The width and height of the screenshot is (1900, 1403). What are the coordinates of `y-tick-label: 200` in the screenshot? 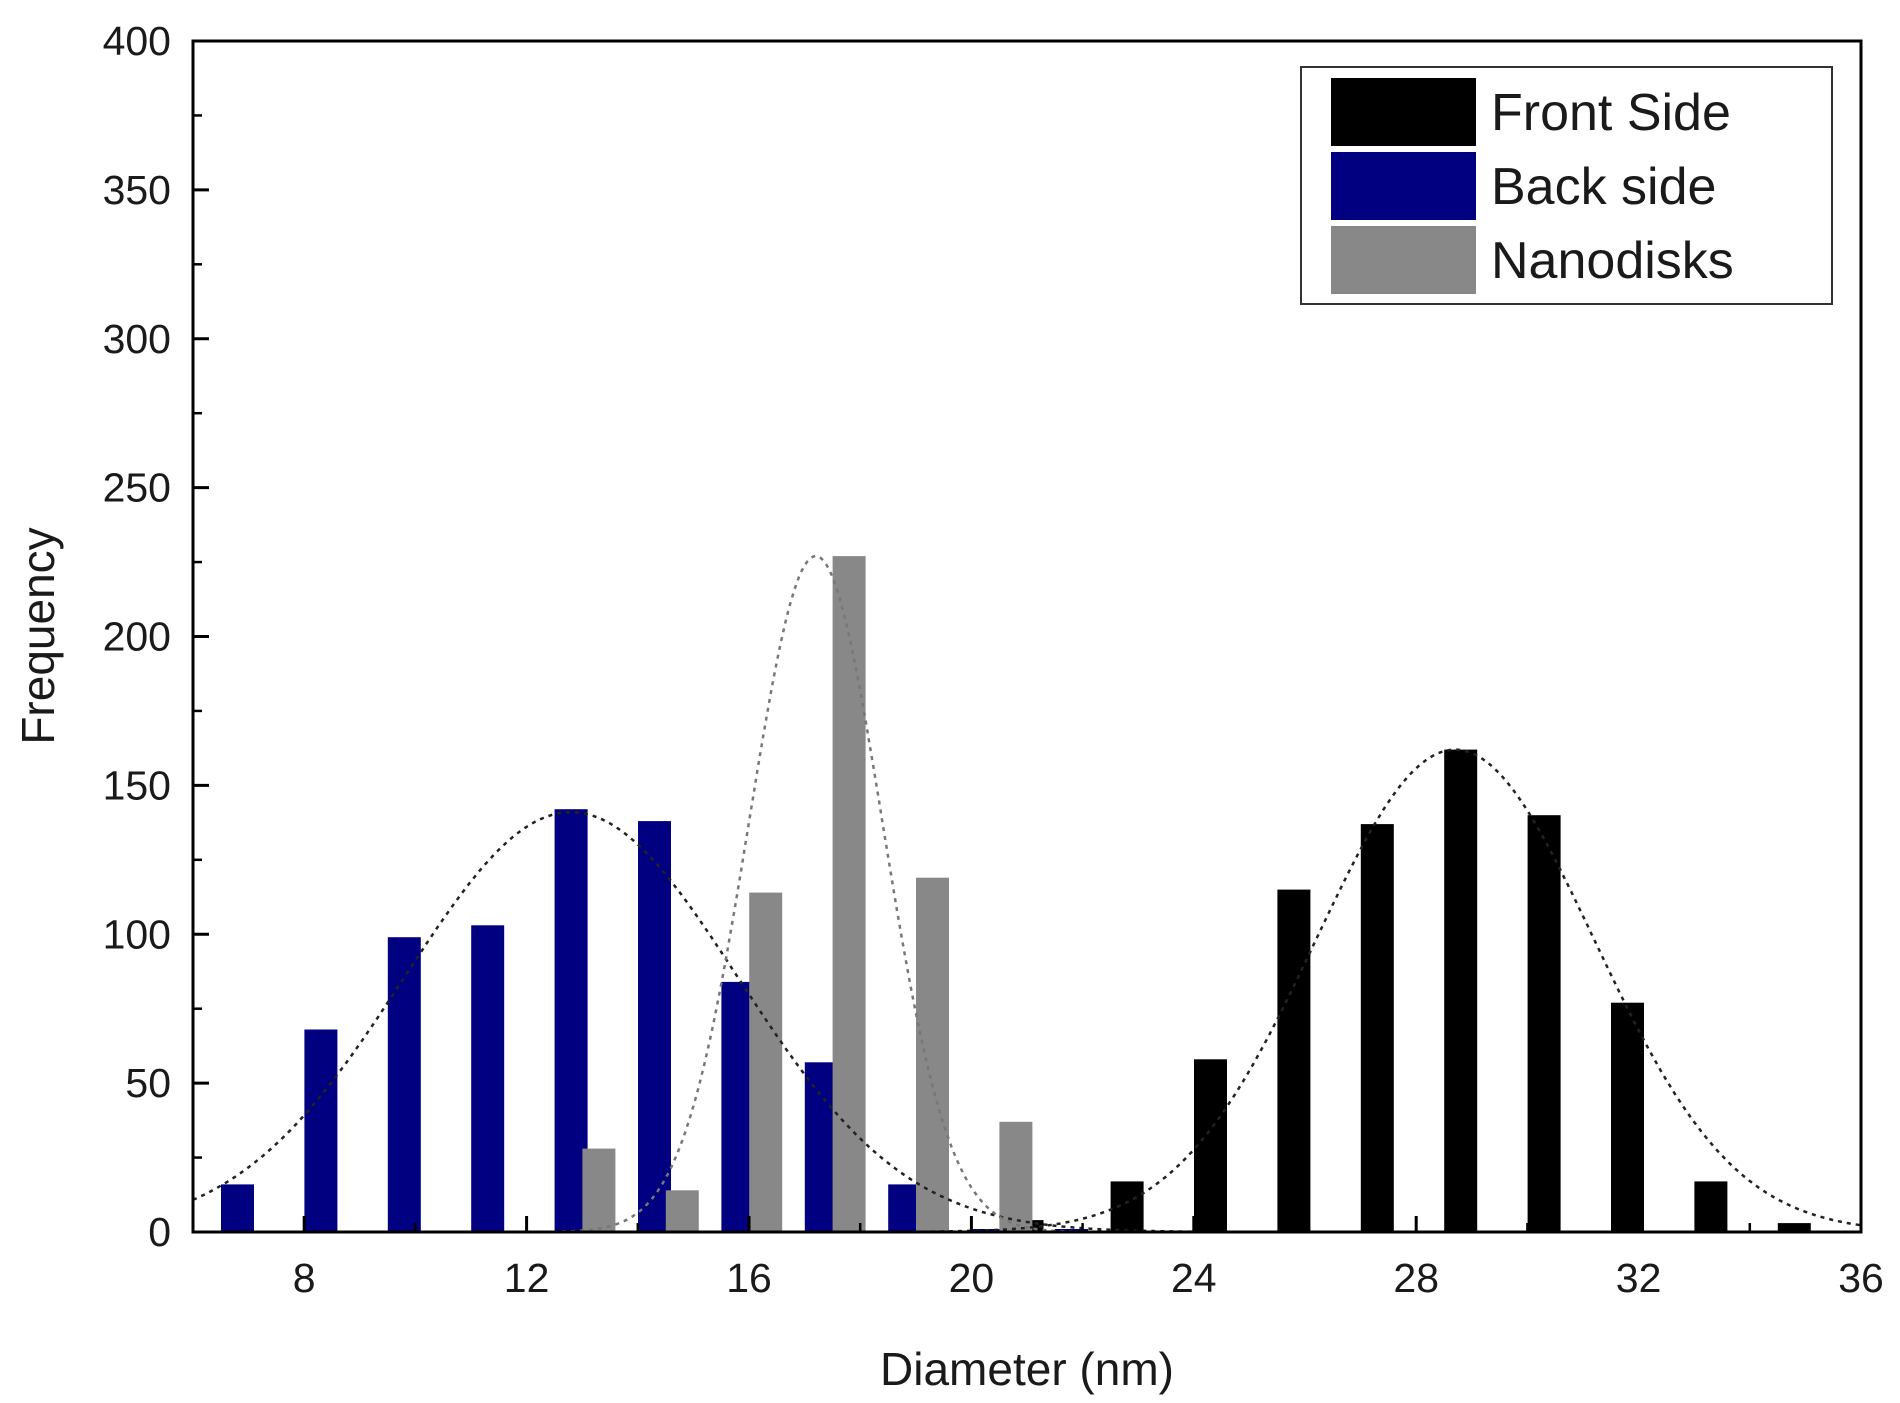 It's located at (137, 637).